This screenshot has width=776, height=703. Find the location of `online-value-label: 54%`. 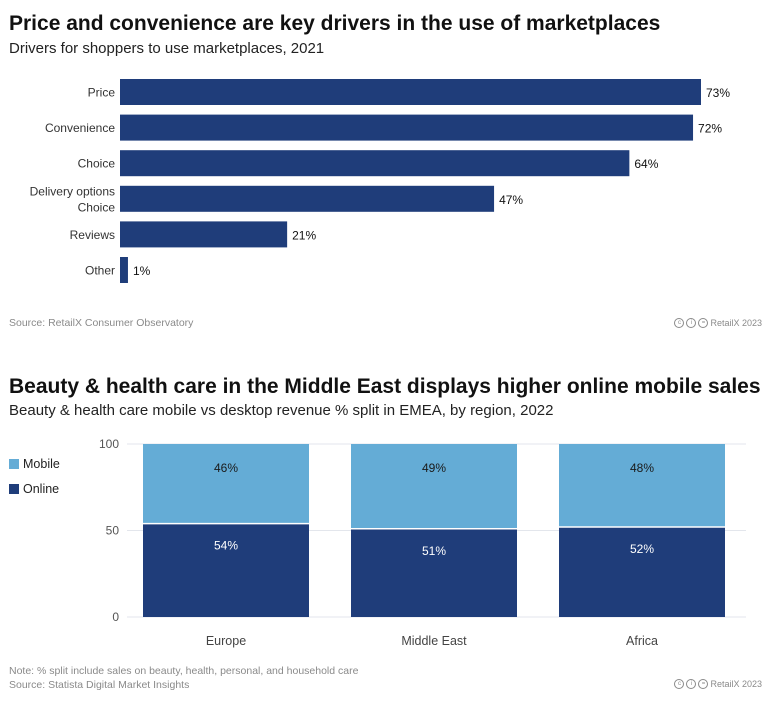

online-value-label: 54% is located at coordinates (226, 546).